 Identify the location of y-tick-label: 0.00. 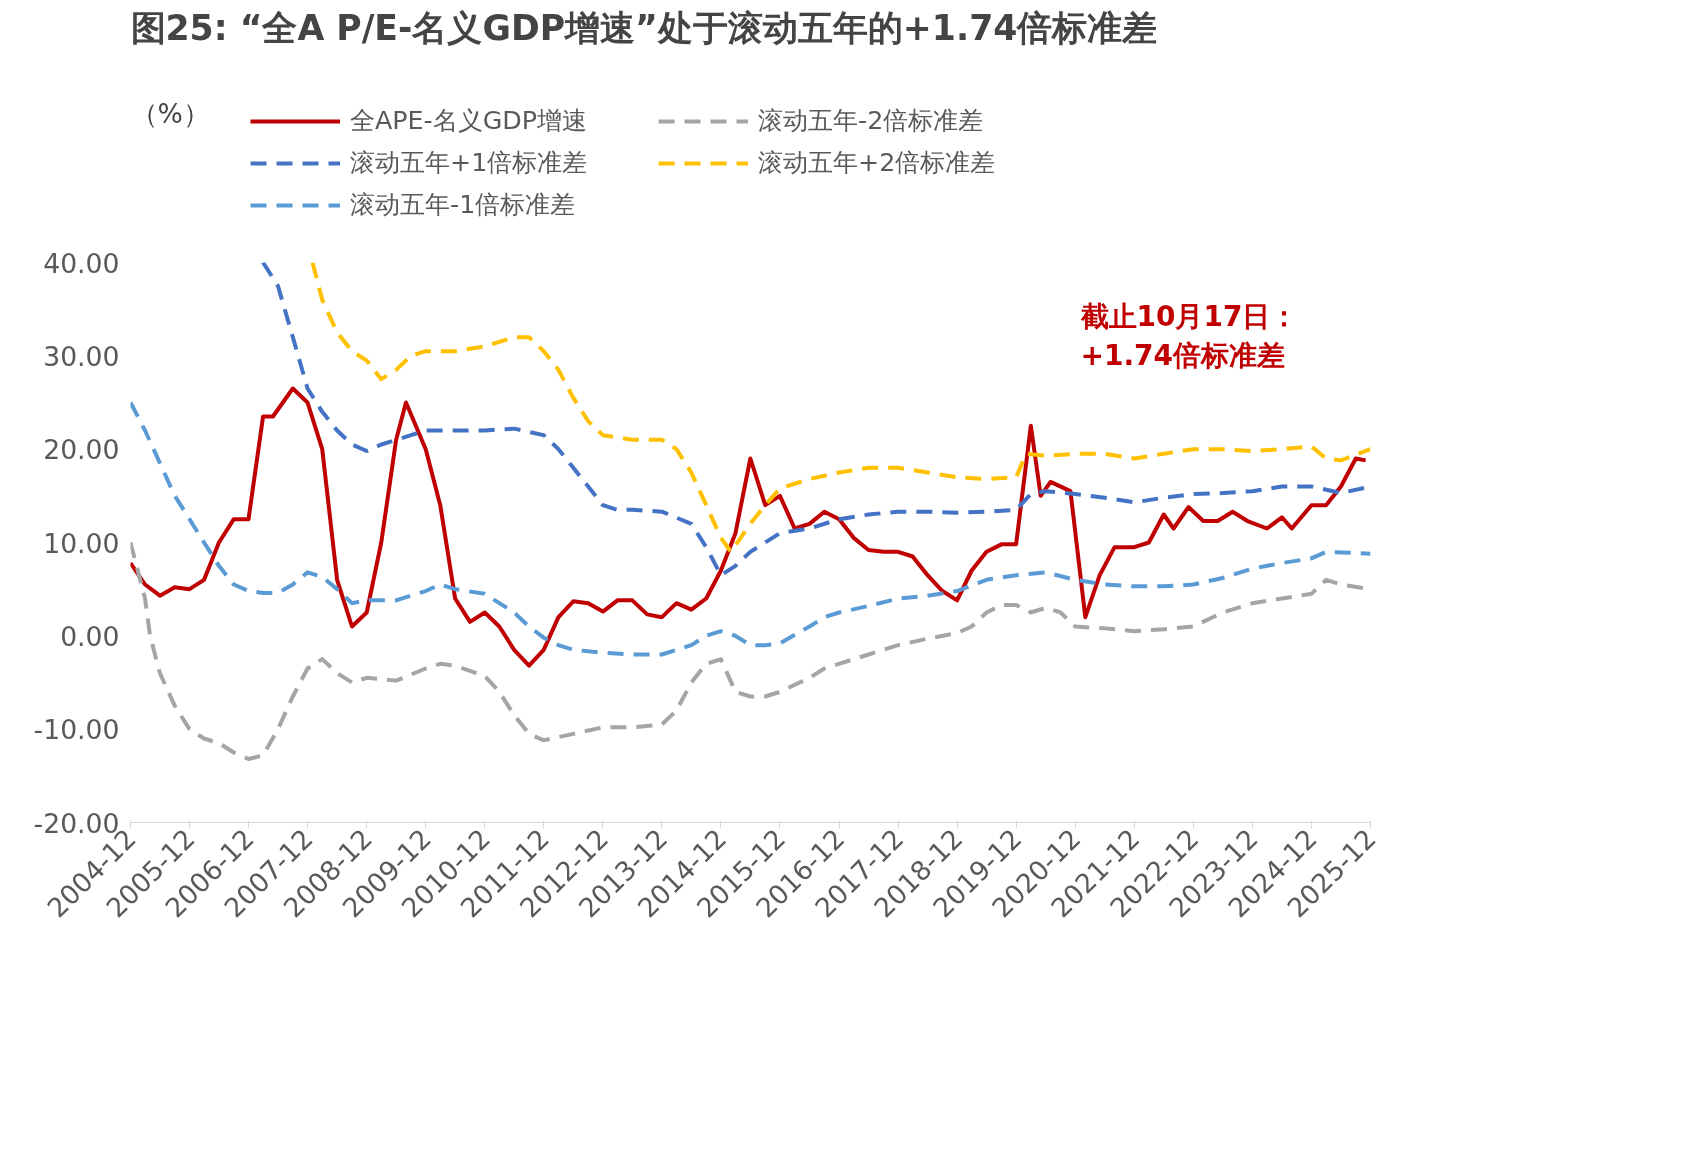
(90, 636).